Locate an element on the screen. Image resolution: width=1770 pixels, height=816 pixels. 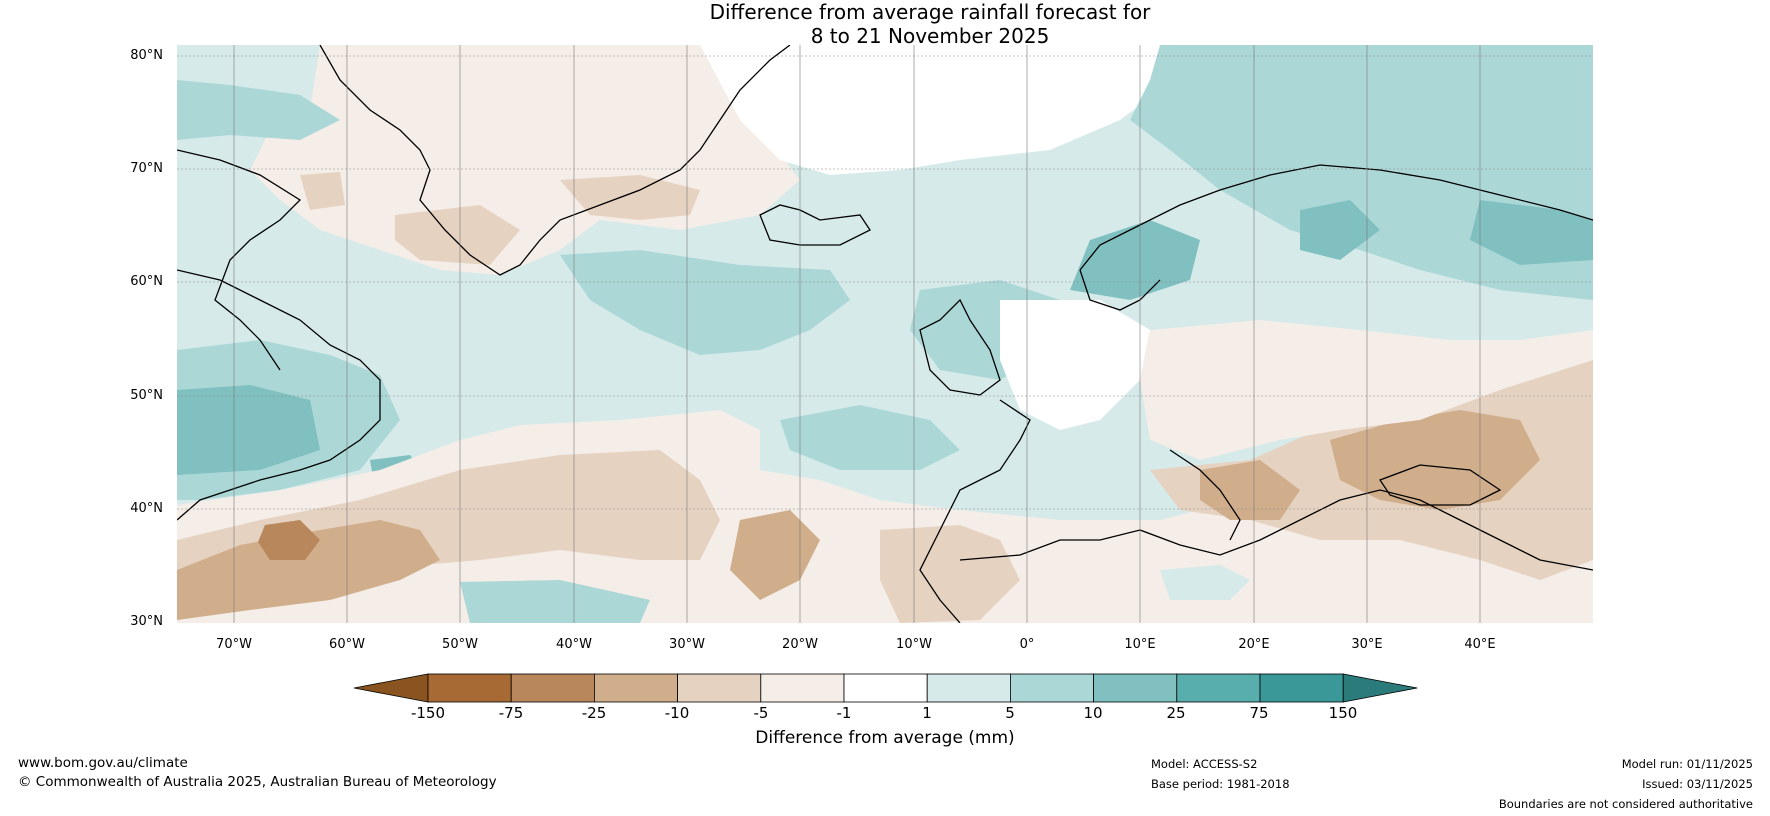
lon-label-70w: 70°W is located at coordinates (234, 644).